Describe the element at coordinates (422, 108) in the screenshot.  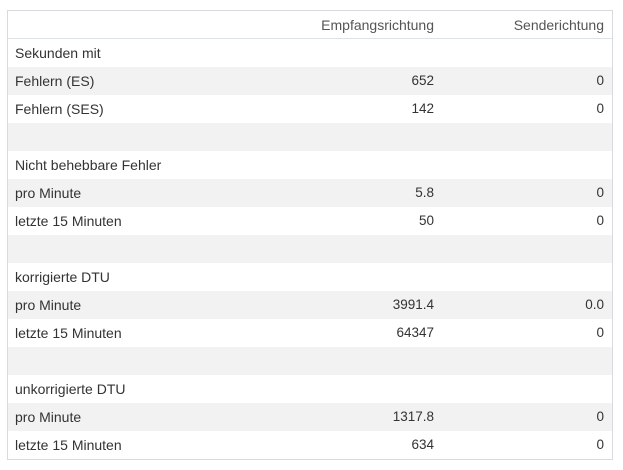
I see `receive-value: 142` at that location.